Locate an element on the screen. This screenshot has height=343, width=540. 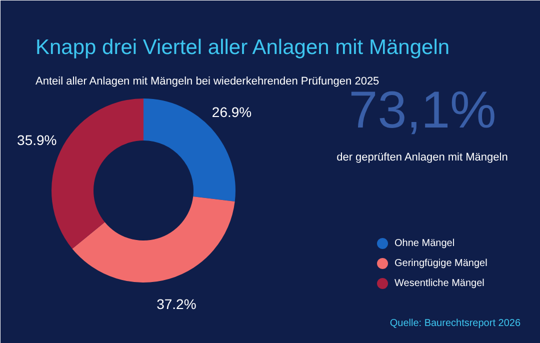
chart-title: Knapp drei Viertel aller Anlagen mit Mängeln is located at coordinates (243, 47).